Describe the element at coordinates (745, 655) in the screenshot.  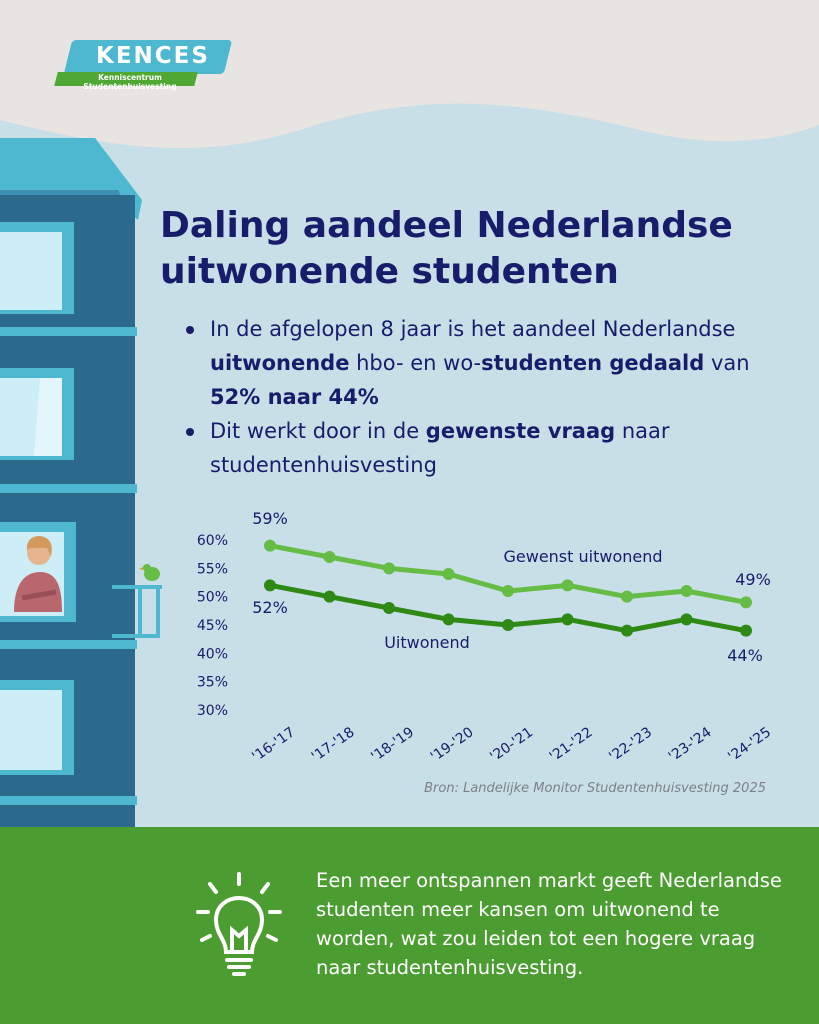
I see `data-label-end-uitwonend: 44%` at that location.